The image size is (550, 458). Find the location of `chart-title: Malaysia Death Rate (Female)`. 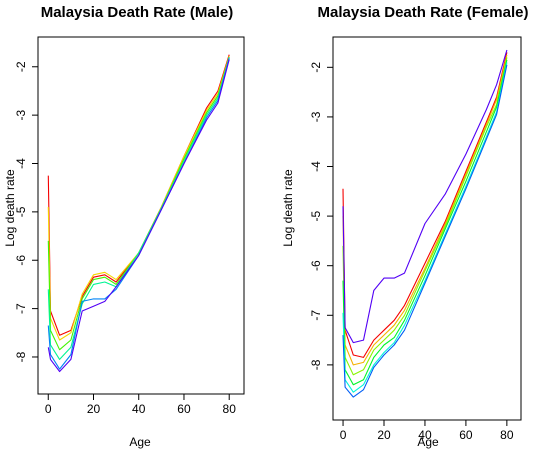

chart-title: Malaysia Death Rate (Female) is located at coordinates (423, 12).